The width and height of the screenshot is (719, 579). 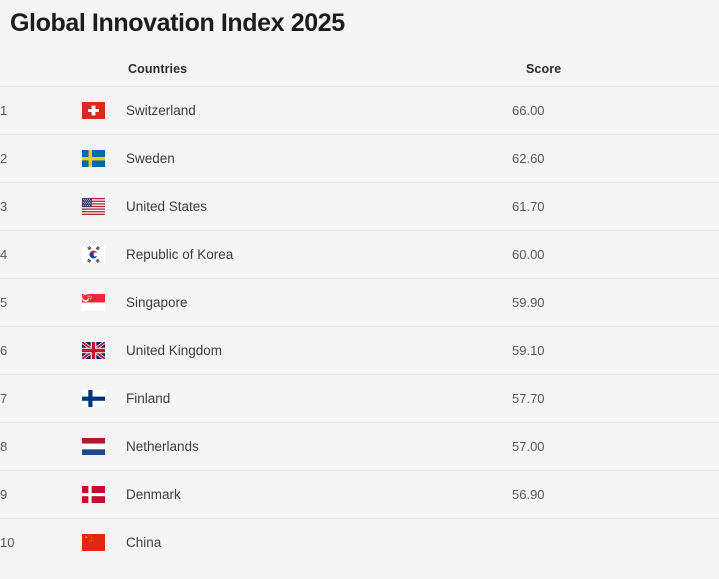 I want to click on cell-country: United Kingdom, so click(x=174, y=350).